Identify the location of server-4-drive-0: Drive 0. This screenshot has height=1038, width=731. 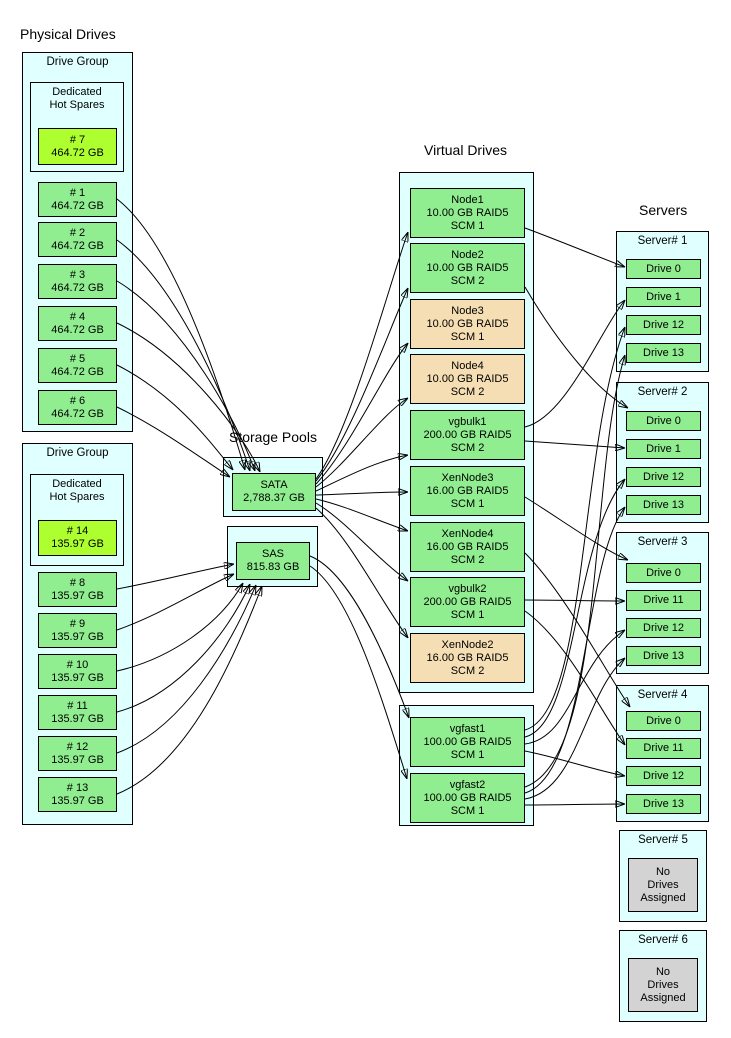
(663, 721).